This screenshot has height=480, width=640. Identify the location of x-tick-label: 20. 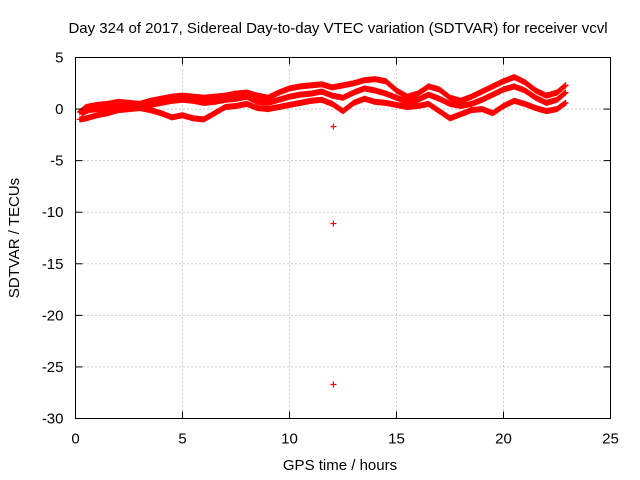
(503, 439).